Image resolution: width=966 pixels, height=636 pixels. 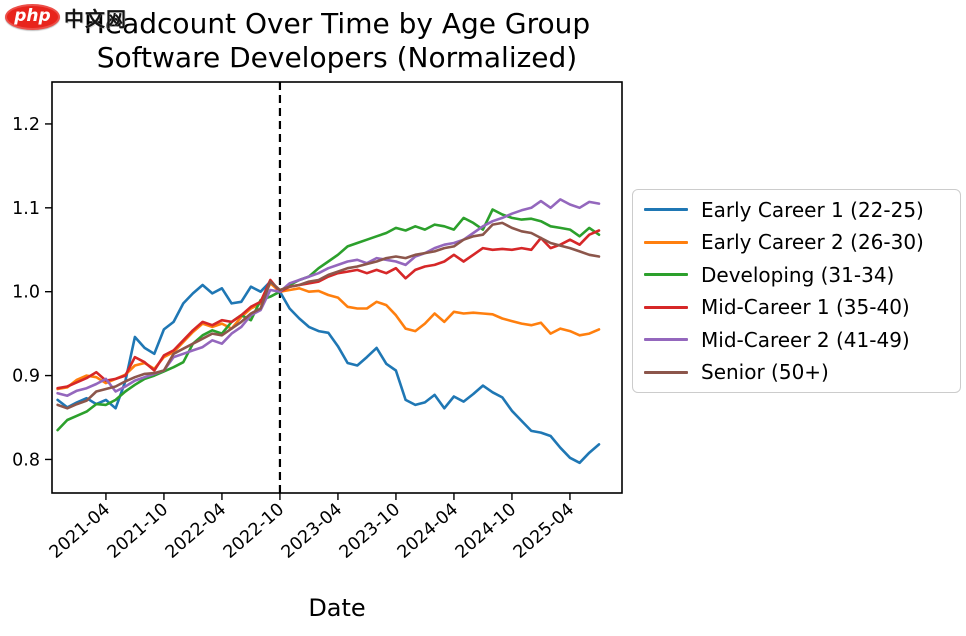 I want to click on legend-row: Early Career 1 (22-25), so click(x=796, y=210).